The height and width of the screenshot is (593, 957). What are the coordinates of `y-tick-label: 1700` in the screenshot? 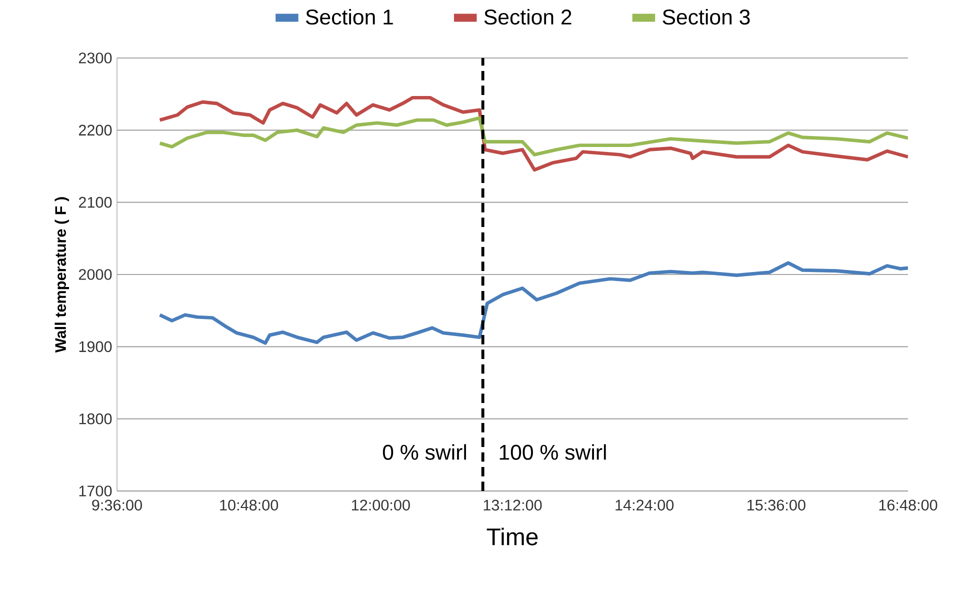 It's located at (95, 491).